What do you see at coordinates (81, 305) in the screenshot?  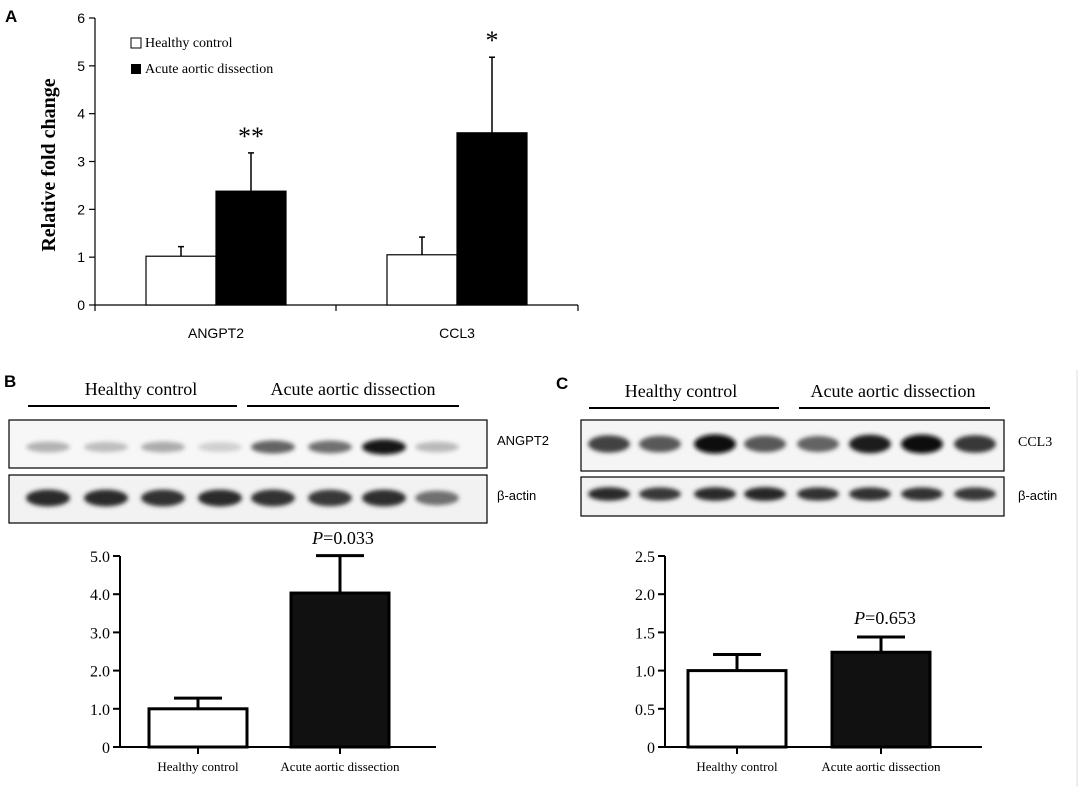 I see `chart-a-y-tick-label: 0` at bounding box center [81, 305].